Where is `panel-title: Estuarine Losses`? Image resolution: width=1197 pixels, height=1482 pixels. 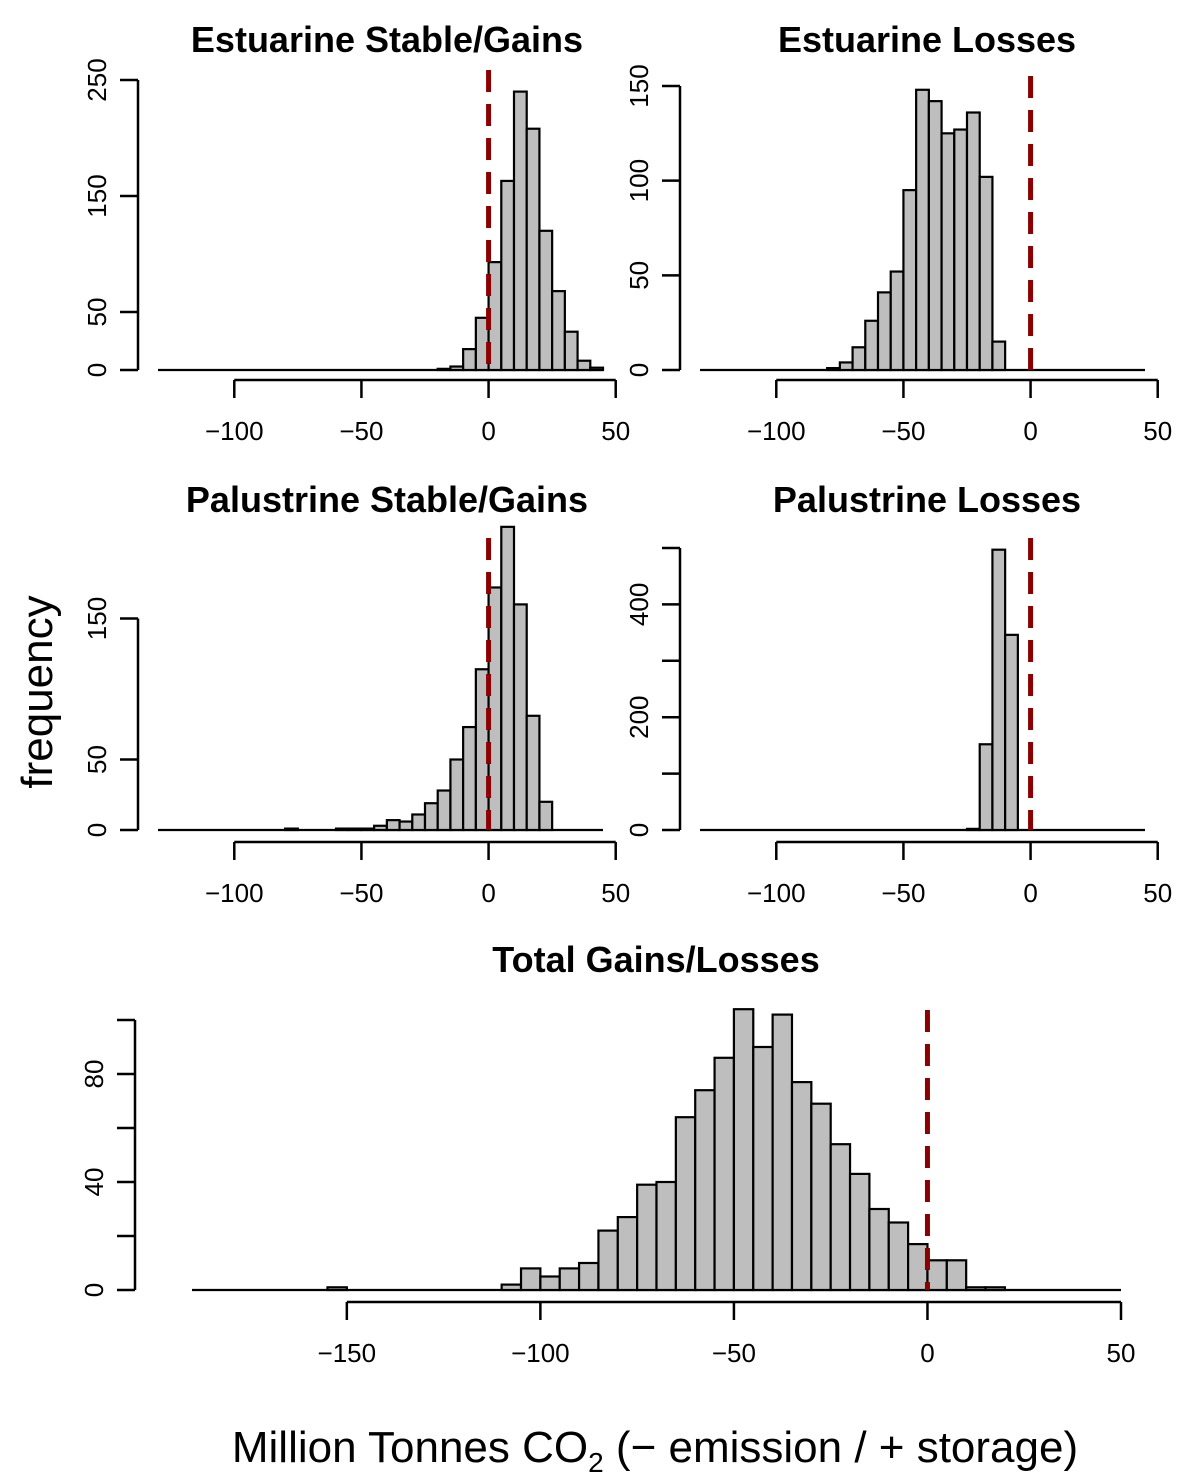 panel-title: Estuarine Losses is located at coordinates (927, 39).